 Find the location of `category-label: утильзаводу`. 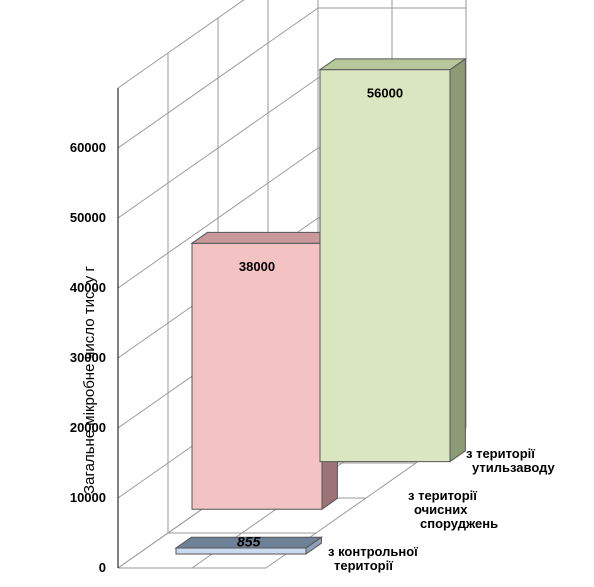

category-label: утильзаводу is located at coordinates (514, 467).